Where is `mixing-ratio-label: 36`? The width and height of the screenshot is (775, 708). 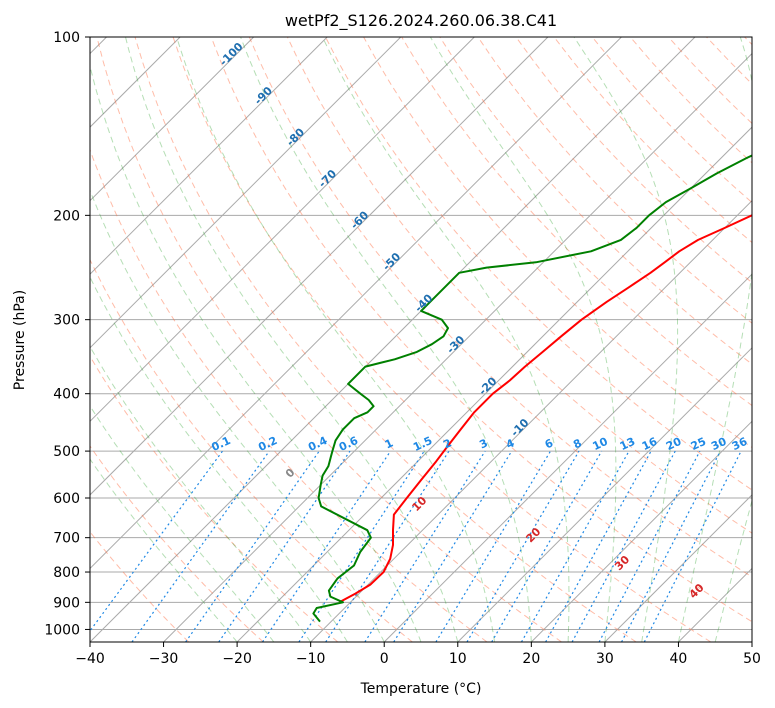 mixing-ratio-label: 36 is located at coordinates (740, 444).